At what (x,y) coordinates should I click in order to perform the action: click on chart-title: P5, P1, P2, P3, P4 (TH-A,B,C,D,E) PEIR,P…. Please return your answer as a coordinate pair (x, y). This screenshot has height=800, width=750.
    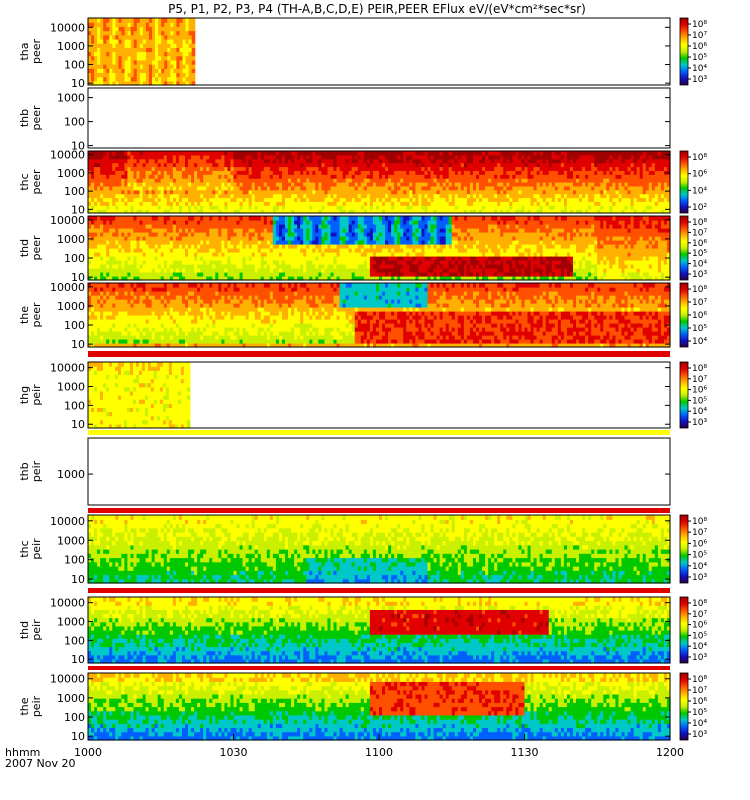
    Looking at the image, I should click on (377, 9).